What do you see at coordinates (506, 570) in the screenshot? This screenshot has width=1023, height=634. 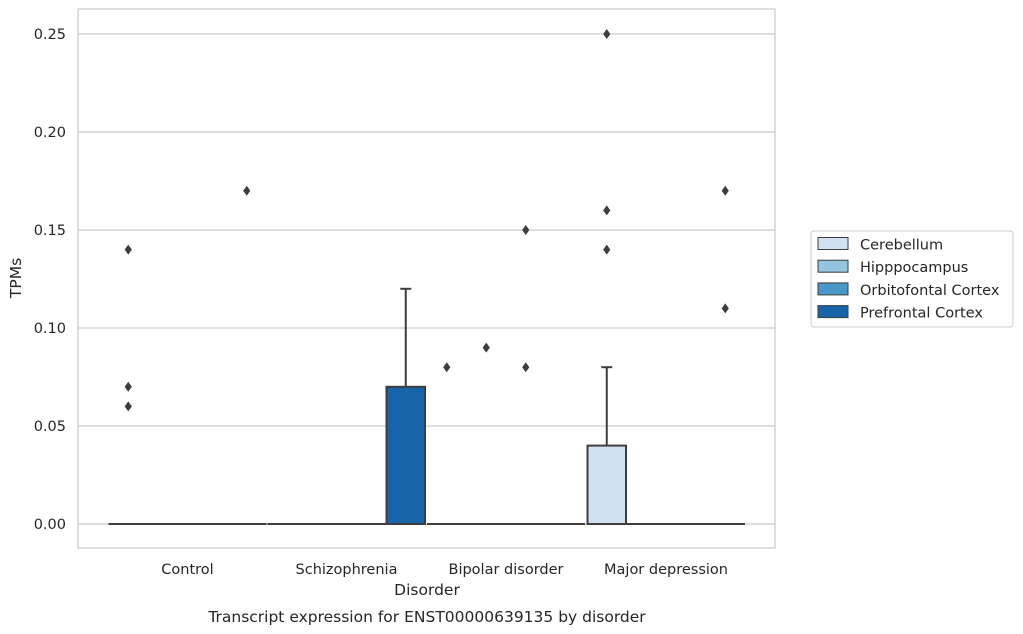 I see `x-tick-label: Bipolar disorder` at bounding box center [506, 570].